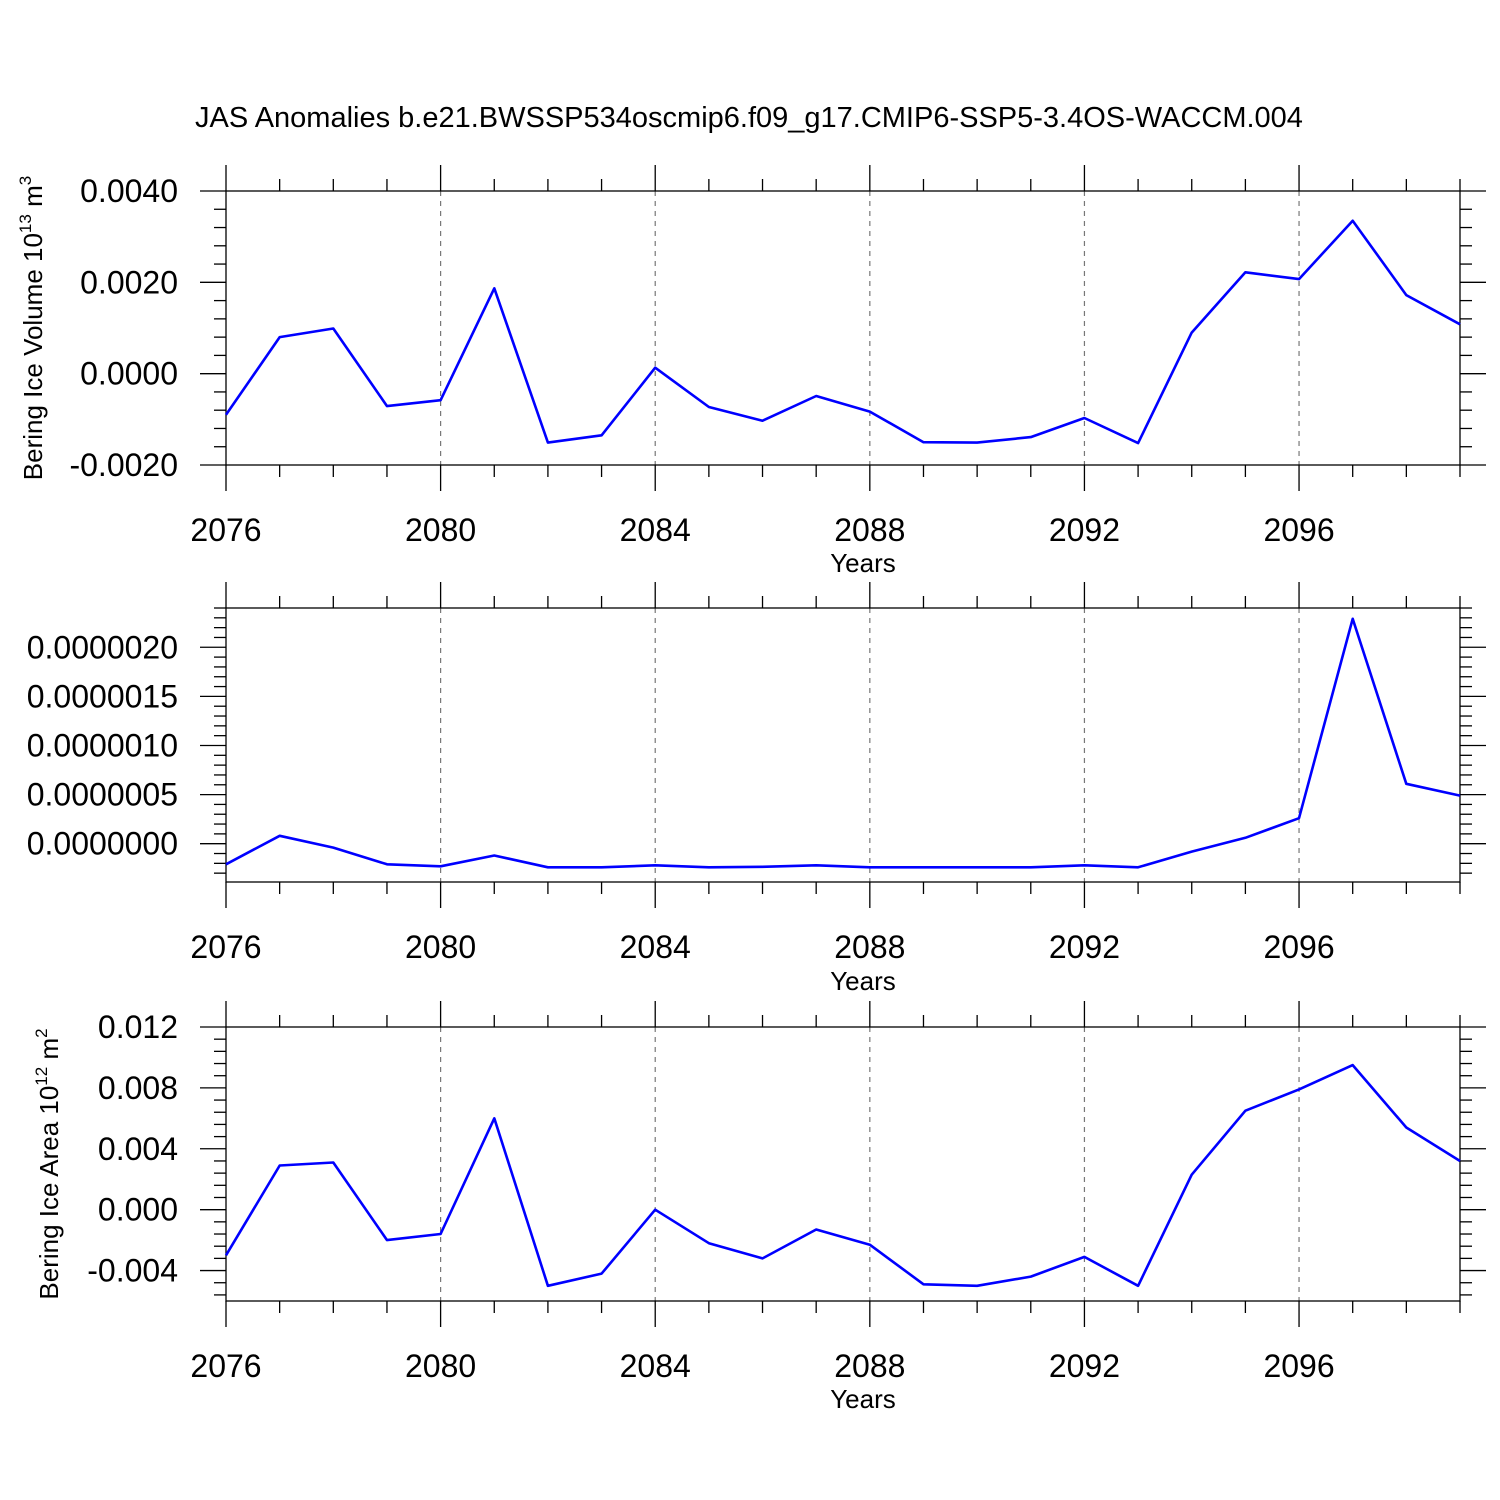  I want to click on y-tick-label: 0.0000015, so click(102, 696).